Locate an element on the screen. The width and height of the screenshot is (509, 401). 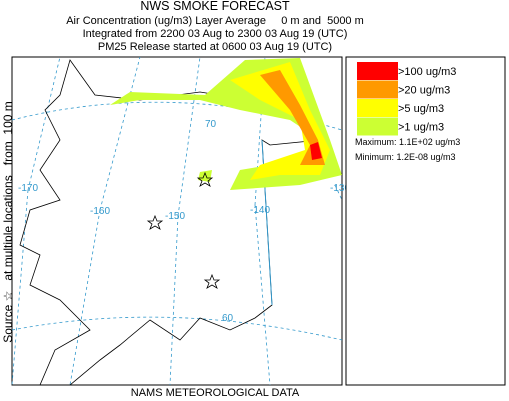
graticule-label: -160 is located at coordinates (100, 211).